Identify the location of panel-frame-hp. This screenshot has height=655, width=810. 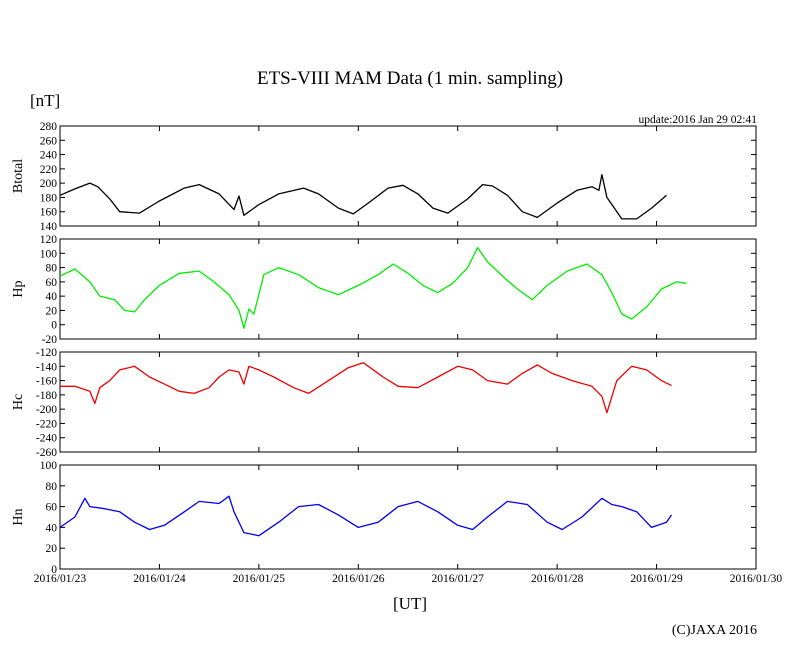
(408, 289).